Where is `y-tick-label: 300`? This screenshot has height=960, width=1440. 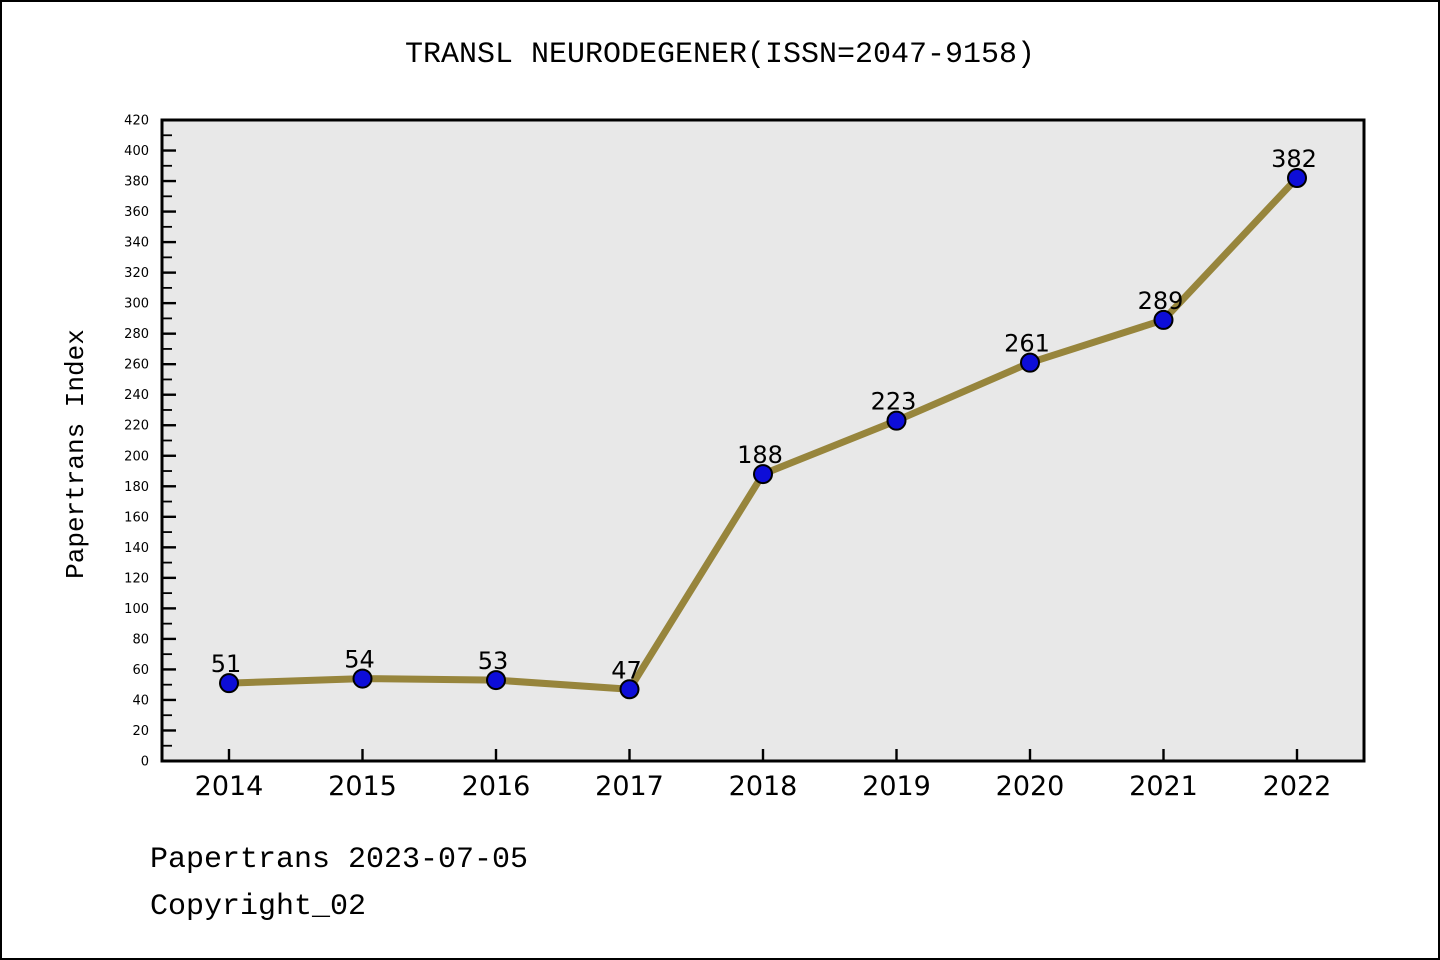
y-tick-label: 300 is located at coordinates (136, 304).